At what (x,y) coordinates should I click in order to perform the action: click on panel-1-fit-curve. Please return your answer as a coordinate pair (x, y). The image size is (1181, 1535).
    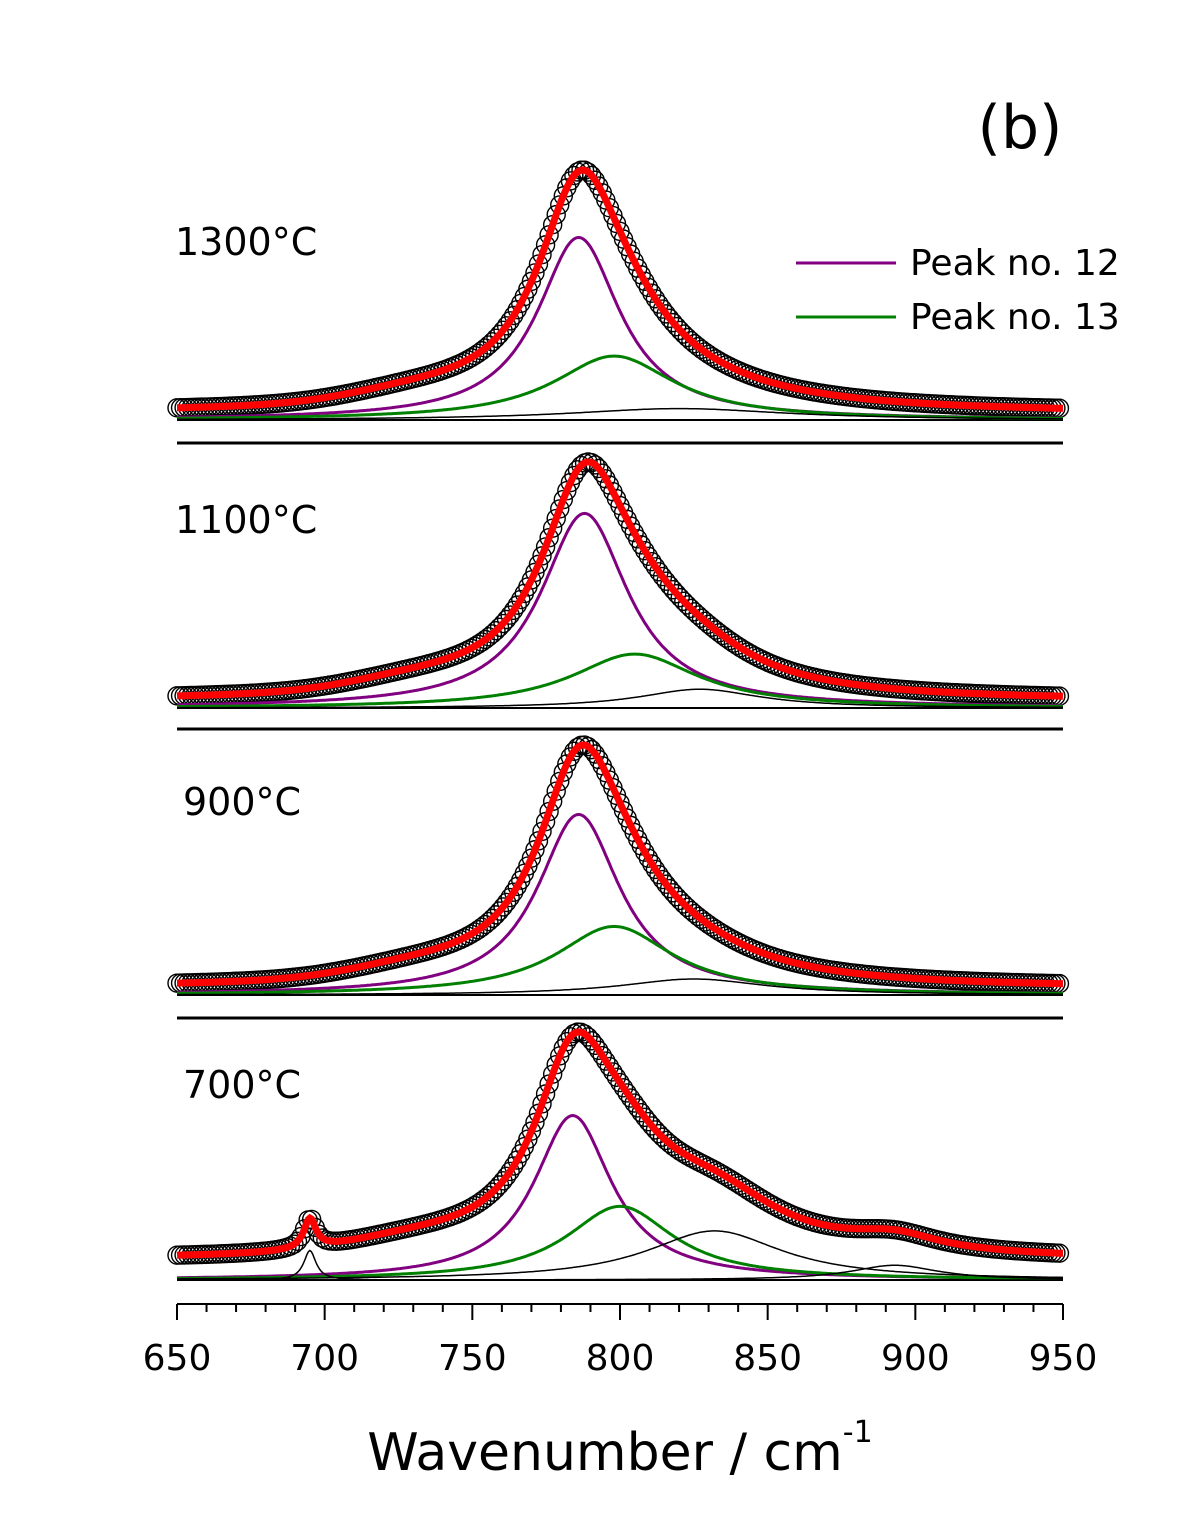
    Looking at the image, I should click on (620, 579).